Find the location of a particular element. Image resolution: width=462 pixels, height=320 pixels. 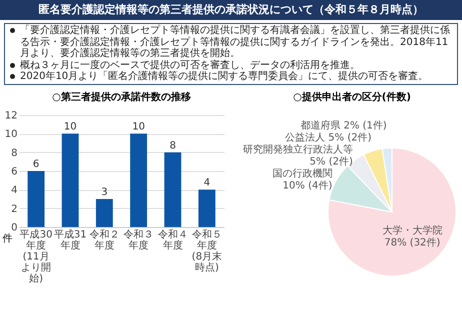

data-label: 4 is located at coordinates (207, 182).